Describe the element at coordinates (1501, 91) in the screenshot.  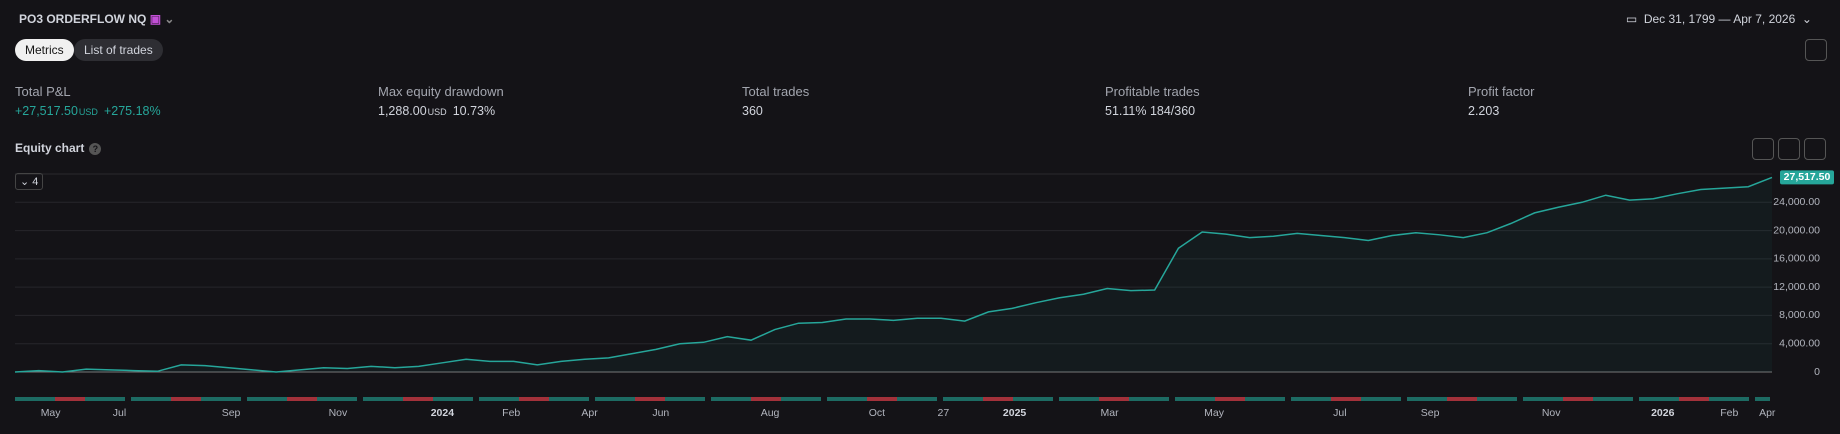
I see `metric-label: Profit factor` at that location.